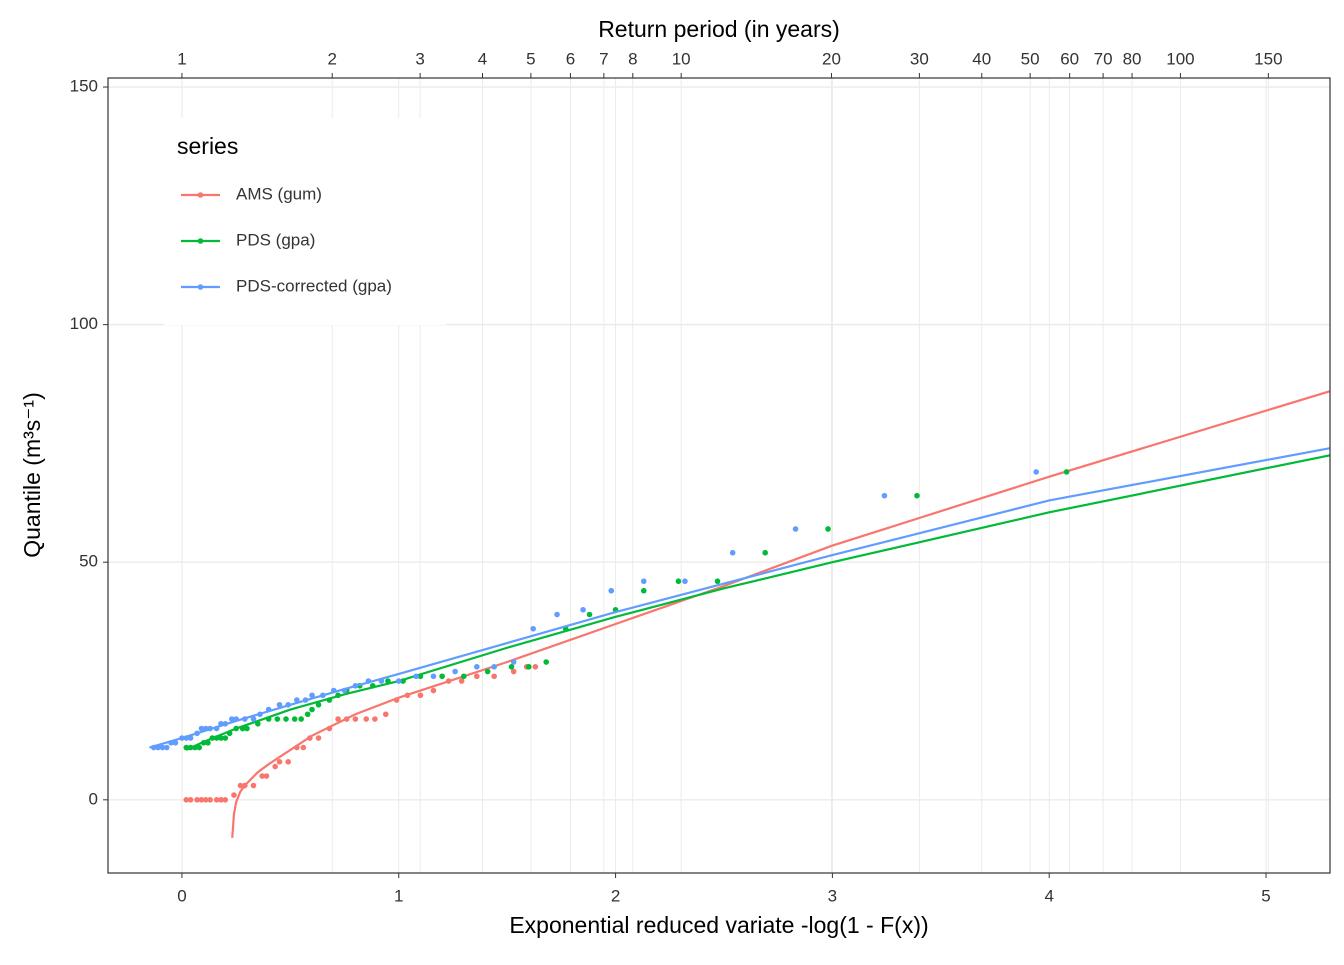 This screenshot has height=965, width=1344. I want to click on x-tick-label: 3, so click(832, 895).